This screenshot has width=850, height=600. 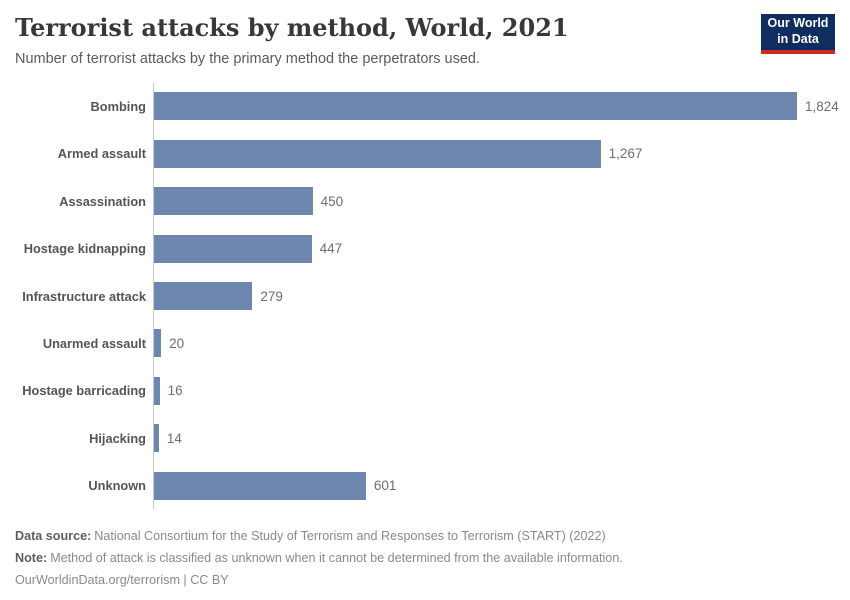 I want to click on bar-track: 447, so click(x=494, y=248).